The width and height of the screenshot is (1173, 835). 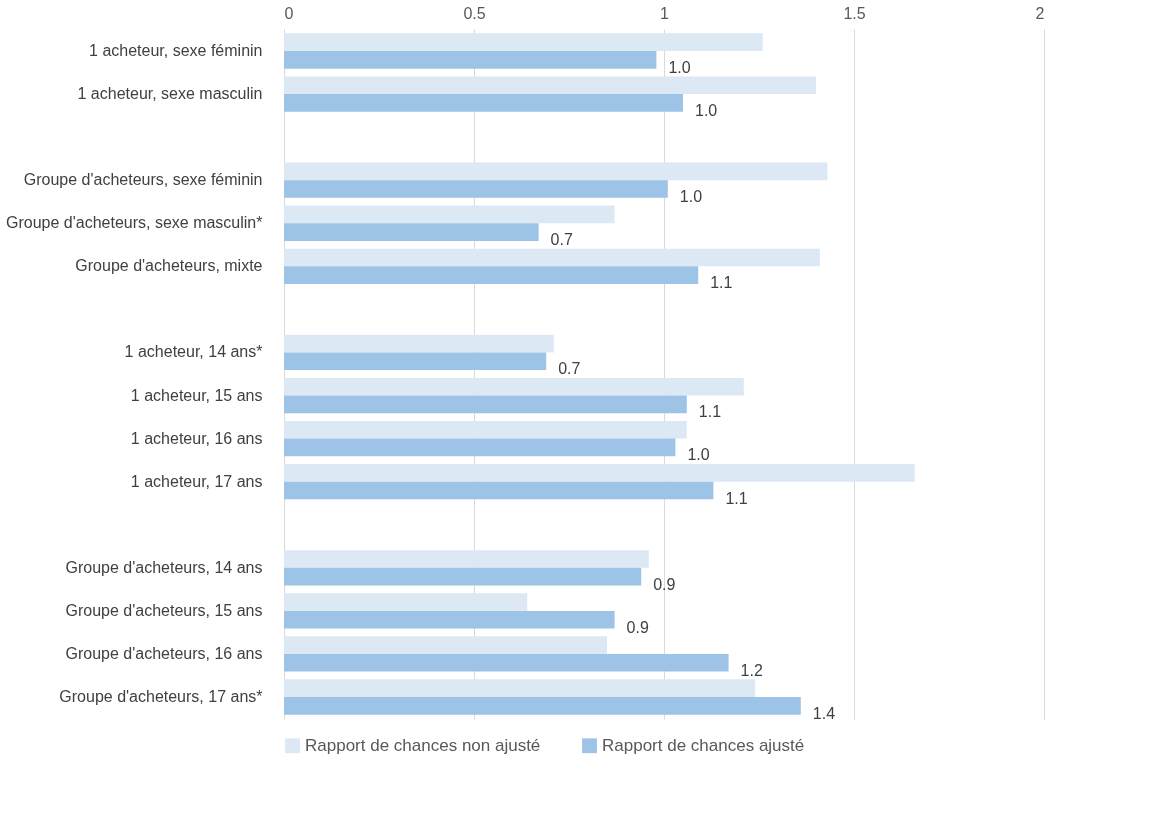 What do you see at coordinates (824, 713) in the screenshot?
I see `data-label: 1.4` at bounding box center [824, 713].